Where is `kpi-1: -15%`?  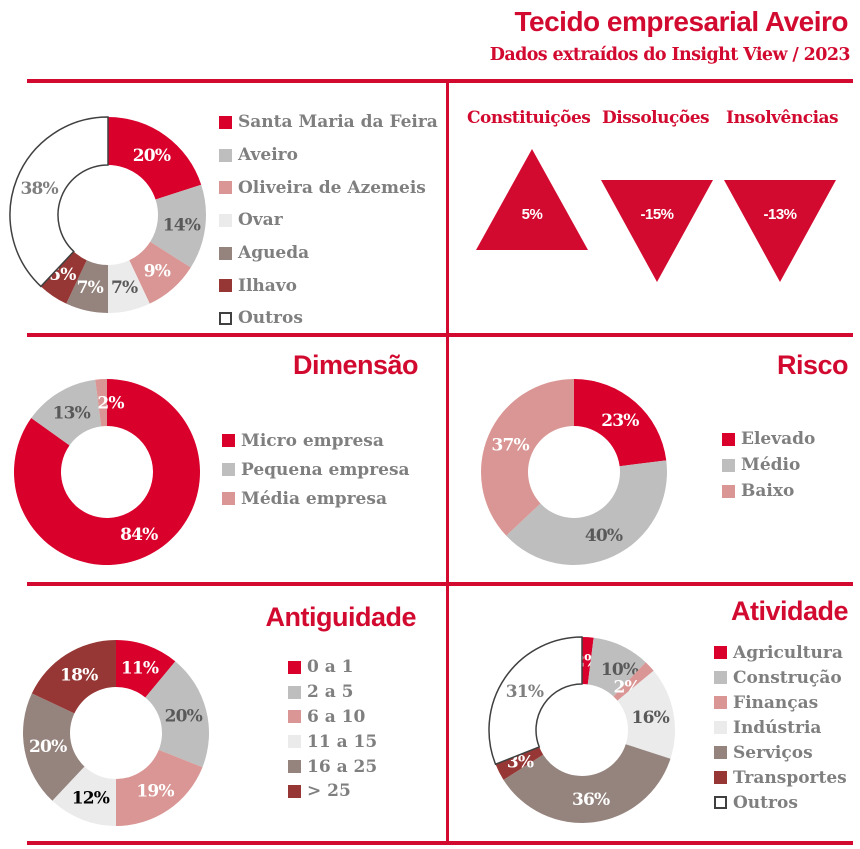
kpi-1: -15% is located at coordinates (657, 231).